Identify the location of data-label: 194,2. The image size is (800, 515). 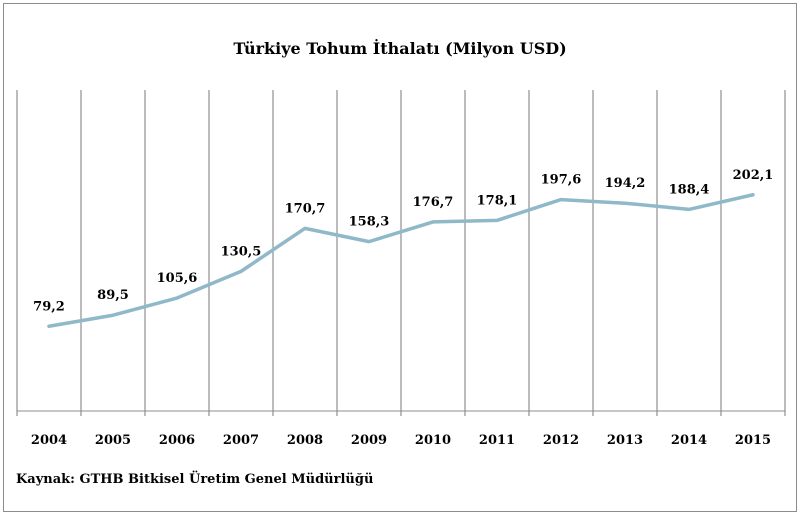
(625, 183).